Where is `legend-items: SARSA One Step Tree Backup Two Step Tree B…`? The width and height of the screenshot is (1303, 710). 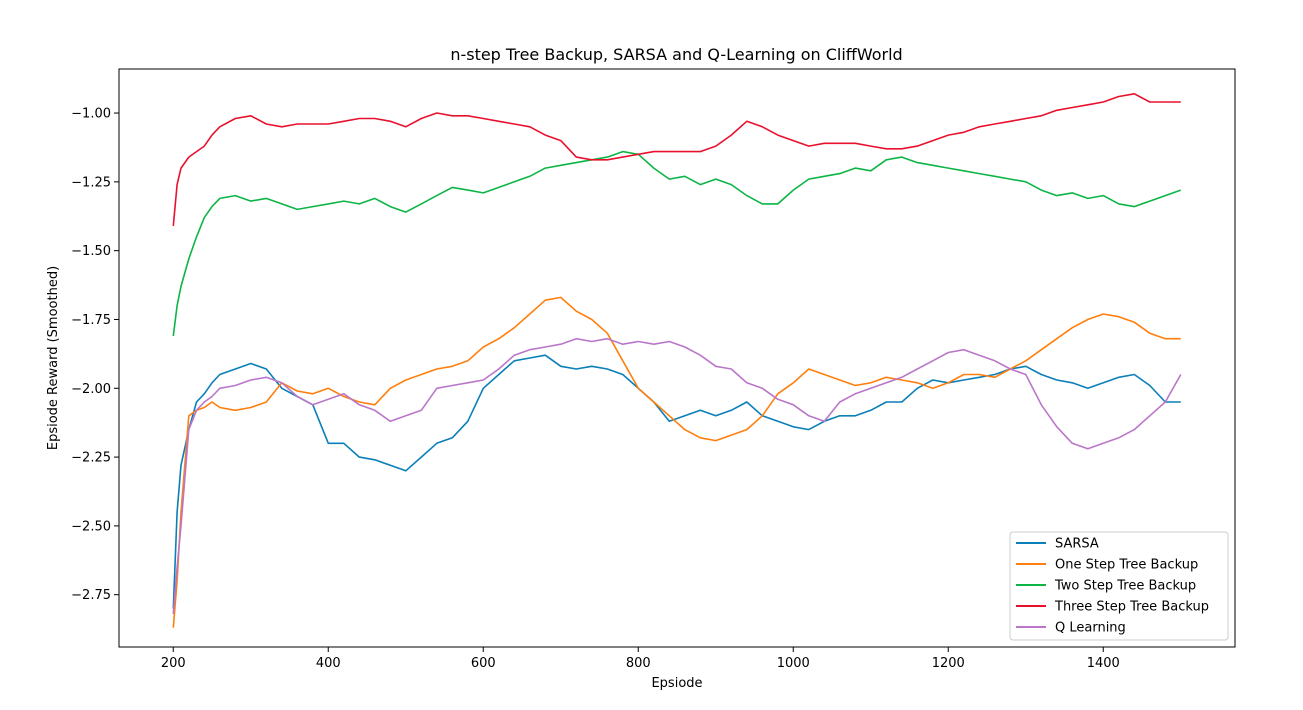 legend-items: SARSA One Step Tree Backup Two Step Tree B… is located at coordinates (1112, 586).